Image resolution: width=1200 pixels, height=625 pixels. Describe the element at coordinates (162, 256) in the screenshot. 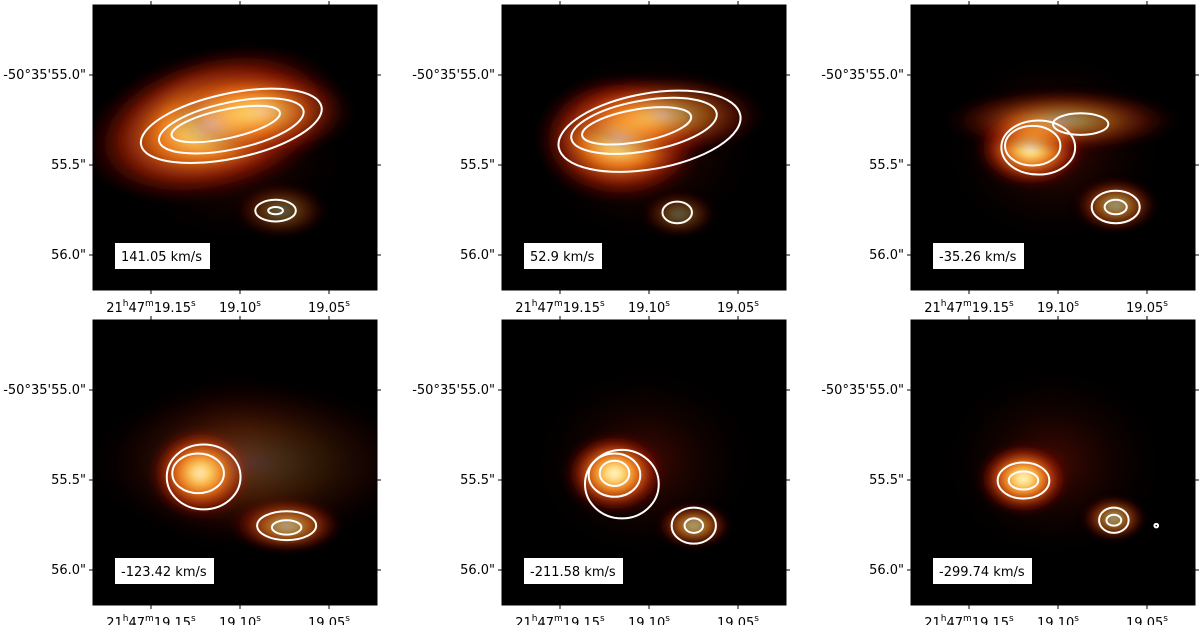

I see `velocity-label: 141.05 km/s` at that location.